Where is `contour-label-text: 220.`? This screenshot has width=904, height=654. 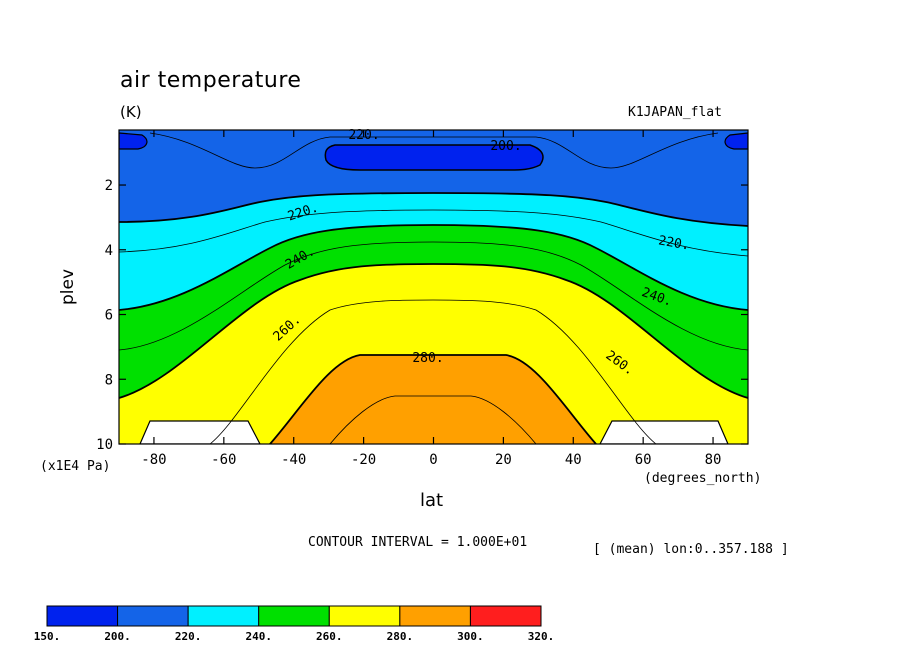 contour-label-text: 220. is located at coordinates (673, 243).